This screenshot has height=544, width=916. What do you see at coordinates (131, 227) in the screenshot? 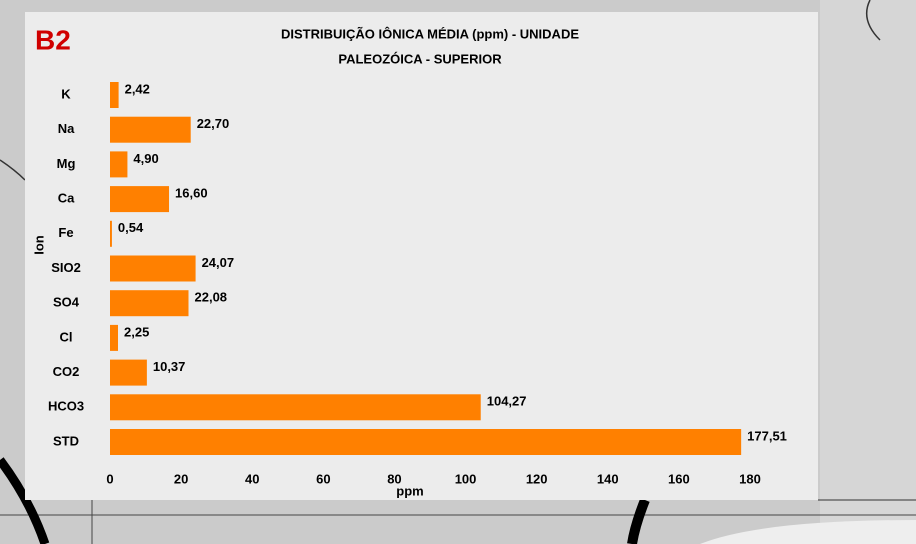
I see `value-label: 0,54` at bounding box center [131, 227].